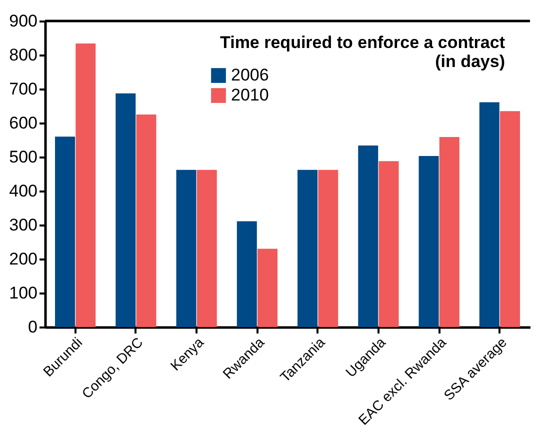  What do you see at coordinates (23, 259) in the screenshot?
I see `y-tick-label: 200` at bounding box center [23, 259].